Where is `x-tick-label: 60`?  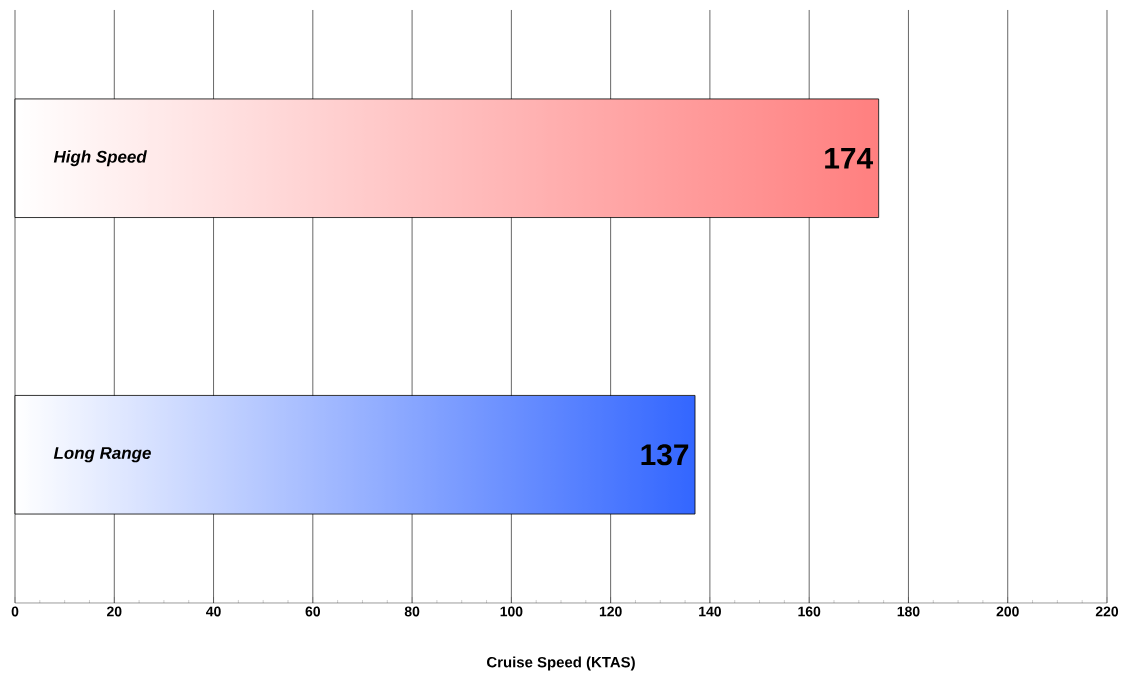 x-tick-label: 60 is located at coordinates (313, 611).